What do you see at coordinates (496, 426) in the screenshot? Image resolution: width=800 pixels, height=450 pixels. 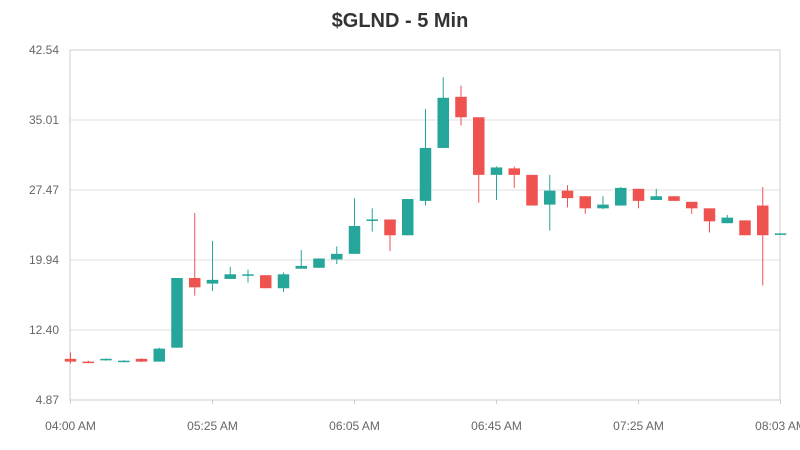 I see `x-tick-label: 06:45 AM` at bounding box center [496, 426].